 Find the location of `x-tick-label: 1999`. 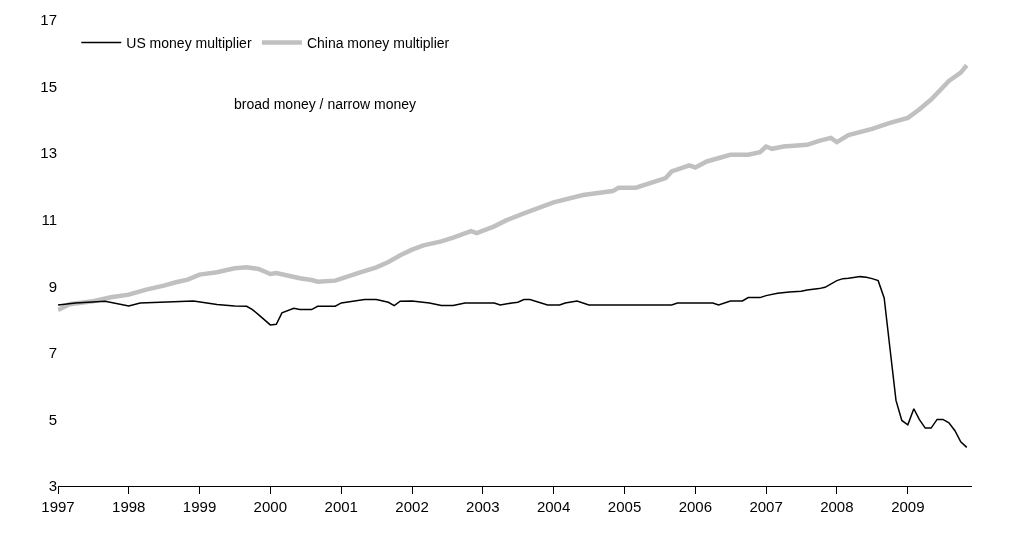

x-tick-label: 1999 is located at coordinates (199, 507).